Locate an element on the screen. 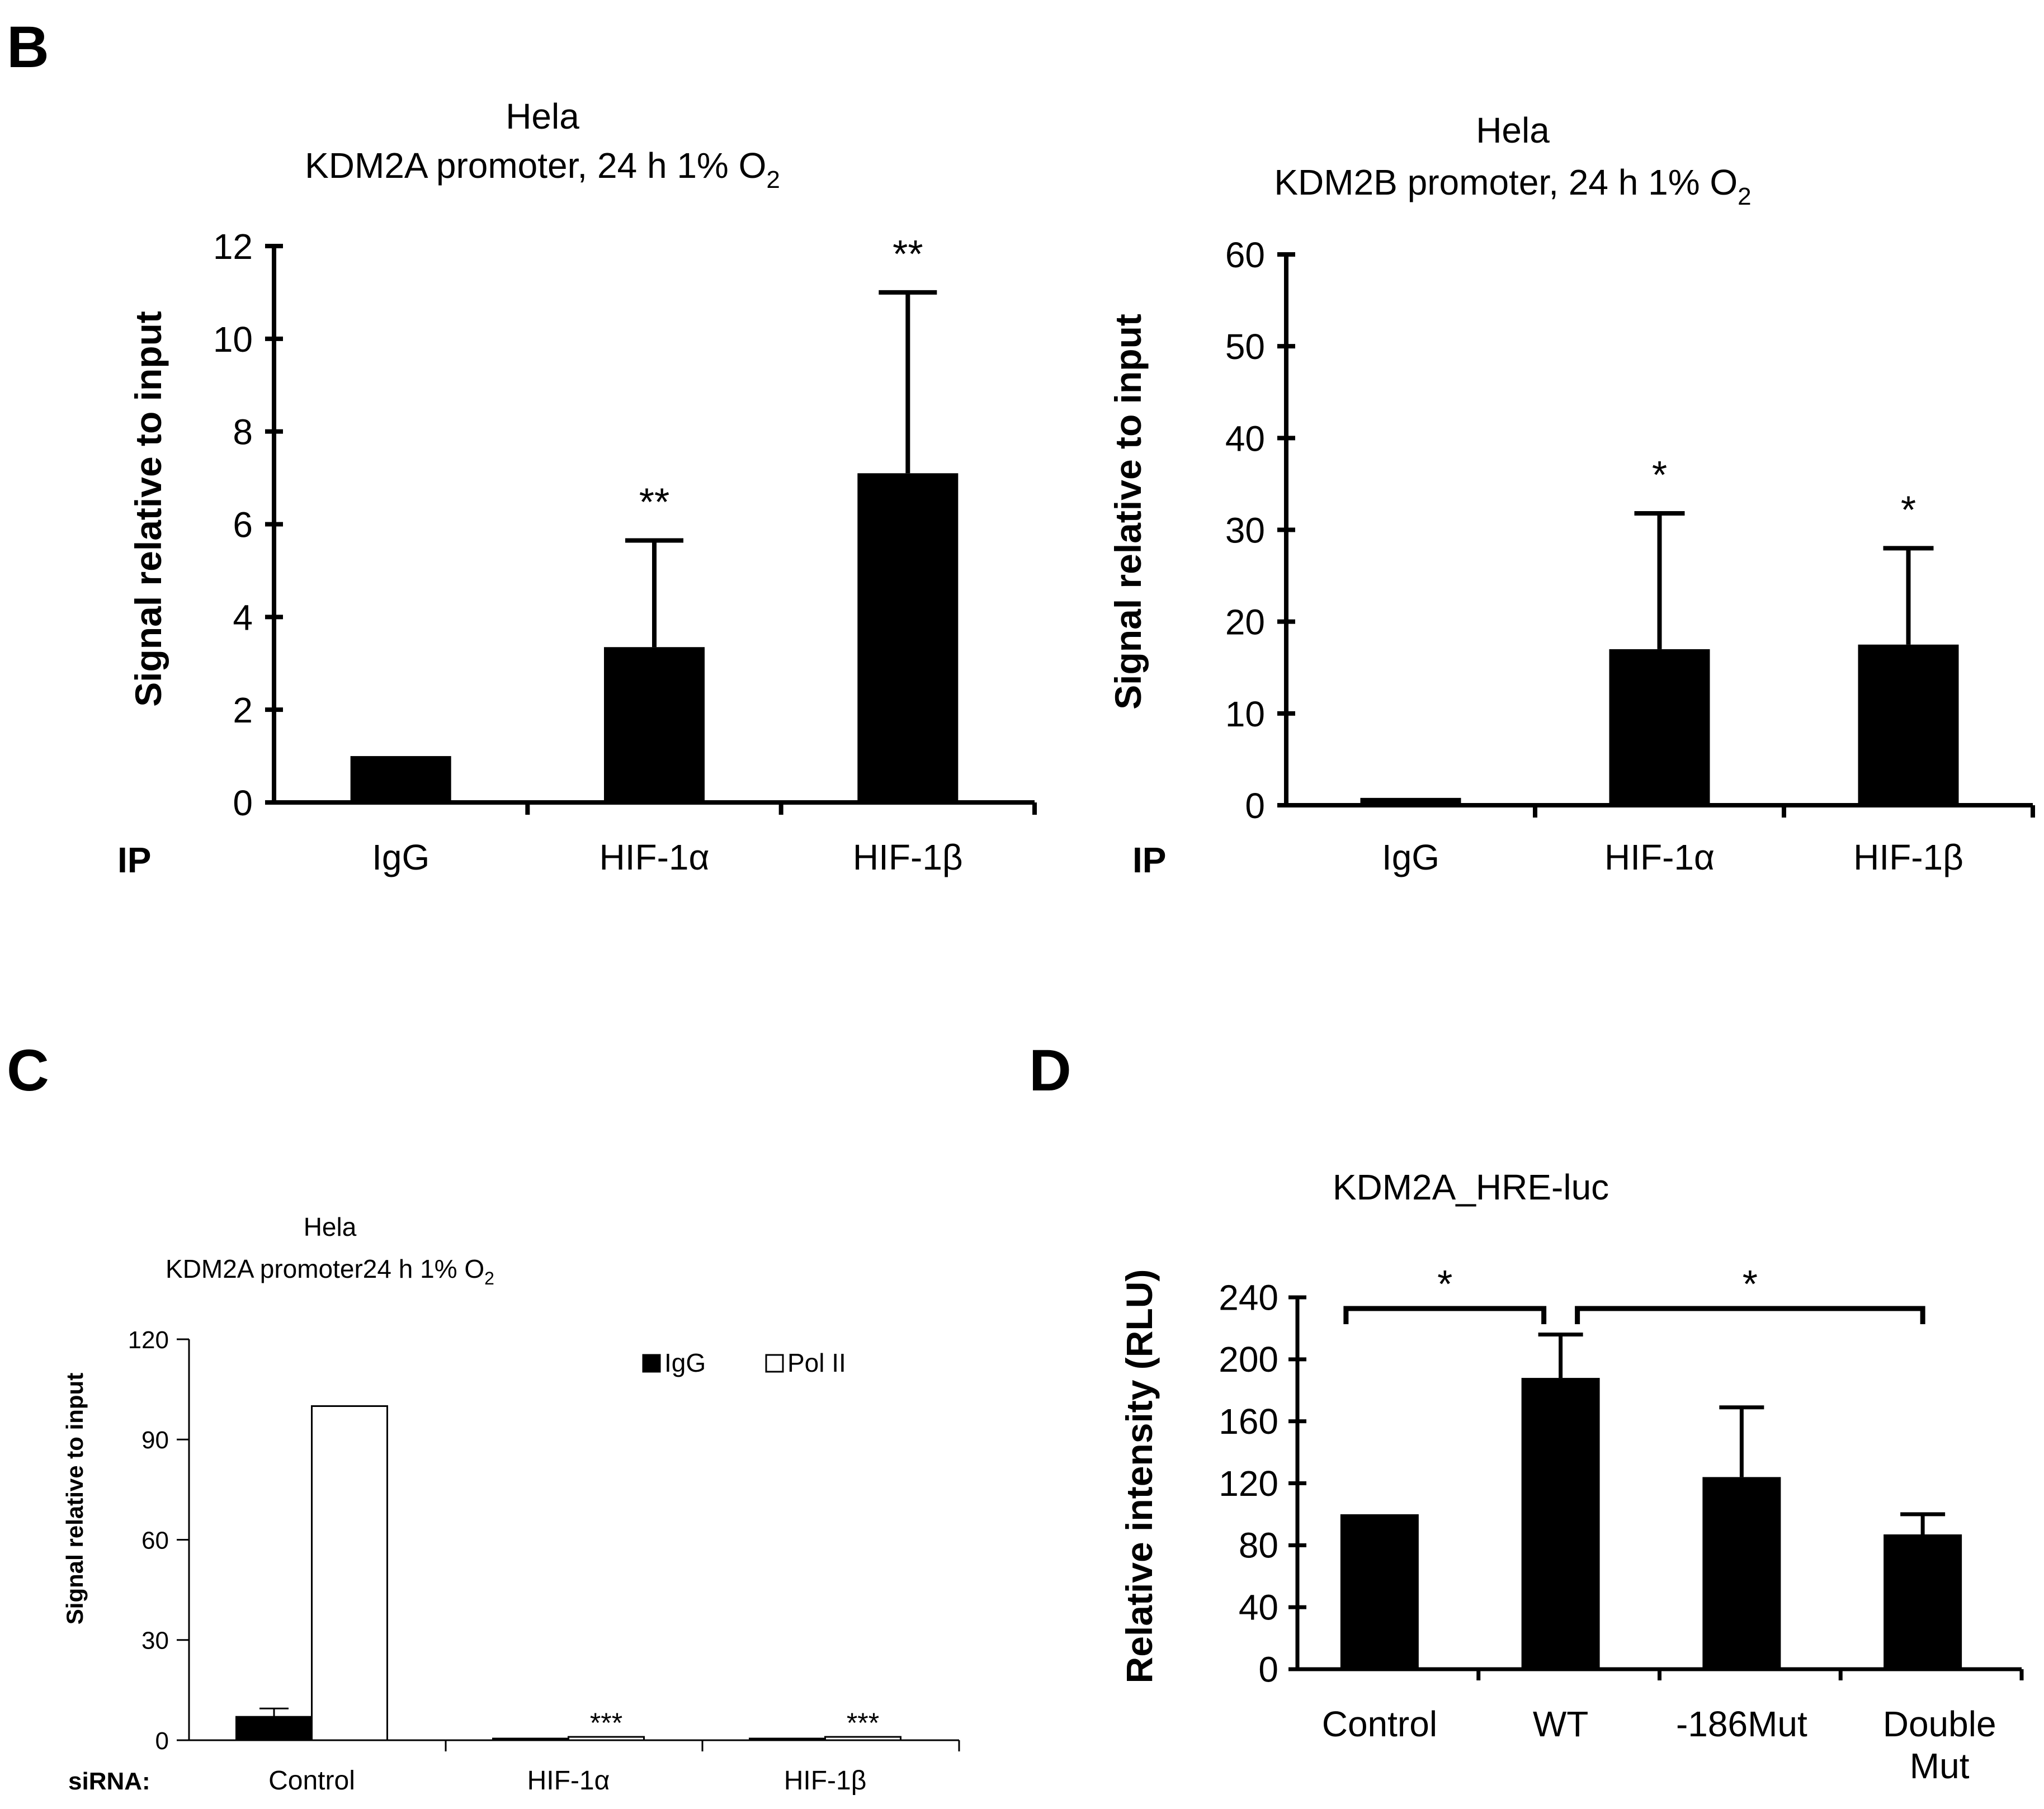 The width and height of the screenshot is (2044, 1809). legend-swatch-pol-ii is located at coordinates (775, 1363).